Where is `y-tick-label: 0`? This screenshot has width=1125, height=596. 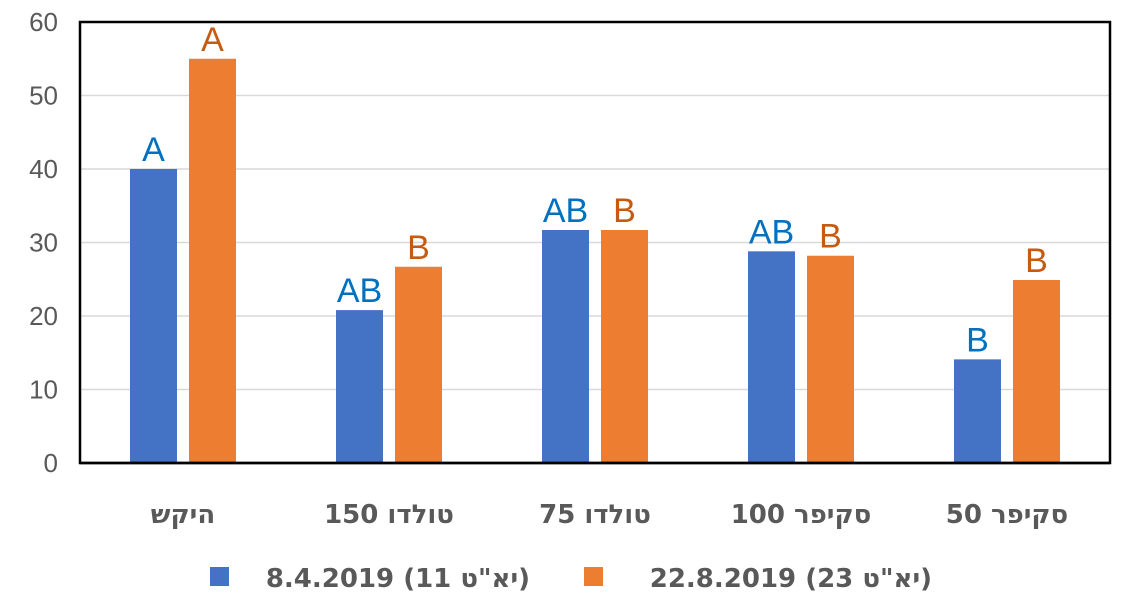
y-tick-label: 0 is located at coordinates (51, 463).